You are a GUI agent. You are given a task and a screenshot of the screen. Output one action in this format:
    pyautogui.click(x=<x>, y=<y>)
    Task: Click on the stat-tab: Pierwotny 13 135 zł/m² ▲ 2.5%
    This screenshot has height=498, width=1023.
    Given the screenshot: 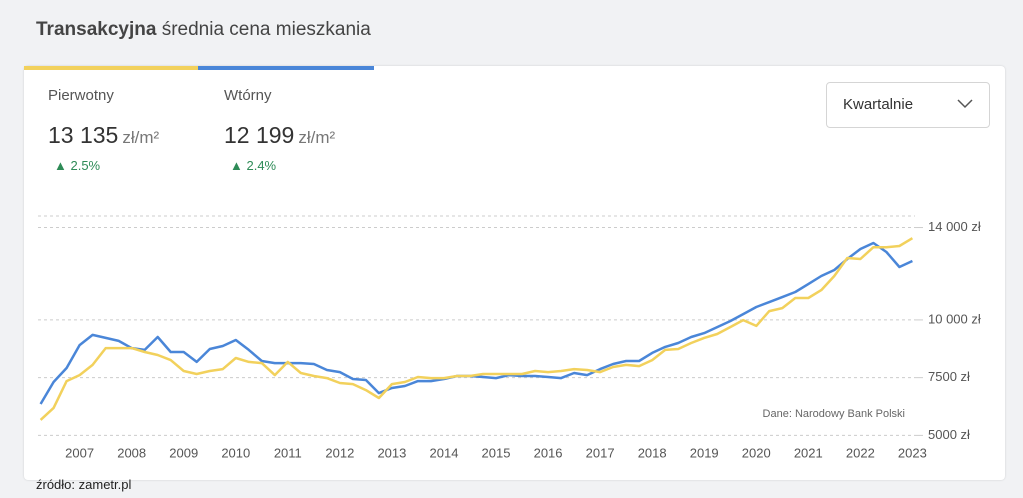 What is the action you would take?
    pyautogui.click(x=111, y=121)
    